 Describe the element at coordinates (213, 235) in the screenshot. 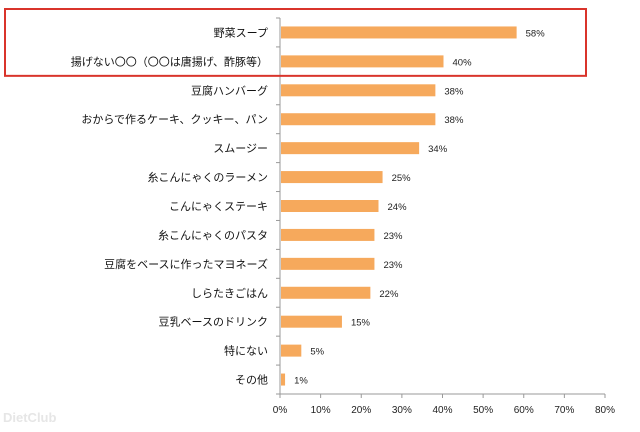

I see `category-label: 糸こんにゃくのパスタ` at that location.